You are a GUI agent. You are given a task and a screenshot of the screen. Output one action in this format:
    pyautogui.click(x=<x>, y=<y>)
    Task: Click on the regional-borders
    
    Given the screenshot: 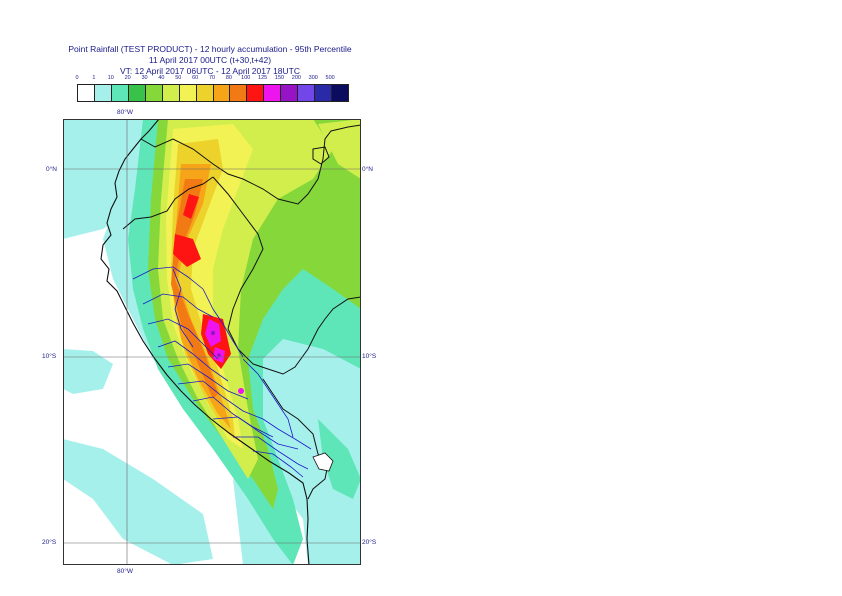 What is the action you would take?
    pyautogui.click(x=222, y=372)
    